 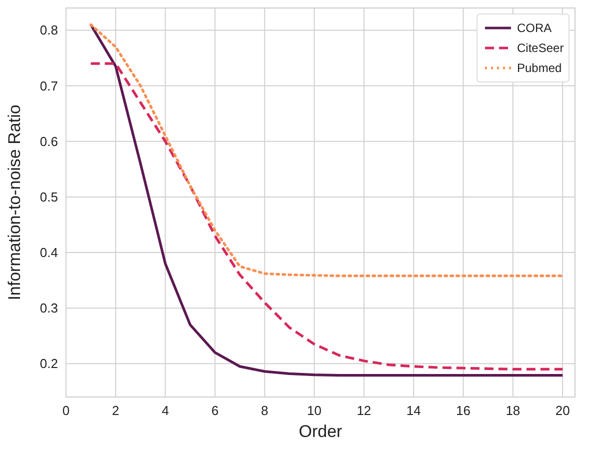 What do you see at coordinates (513, 410) in the screenshot?
I see `x-tick-label: 18` at bounding box center [513, 410].